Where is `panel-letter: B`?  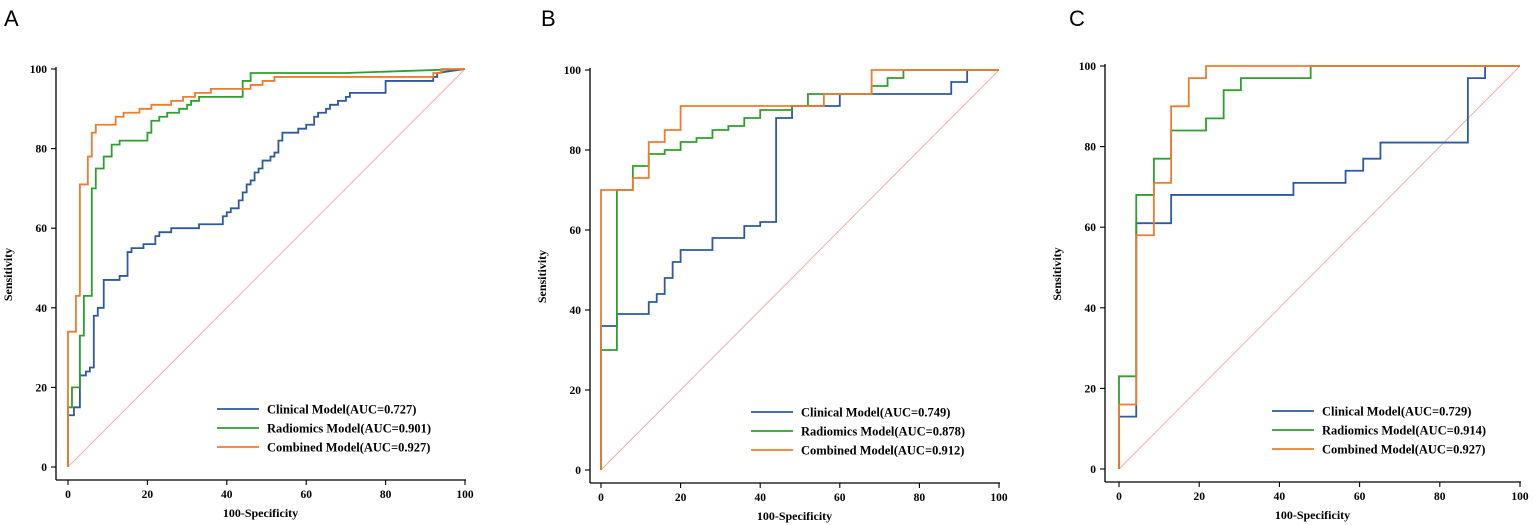 panel-letter: B is located at coordinates (548, 18).